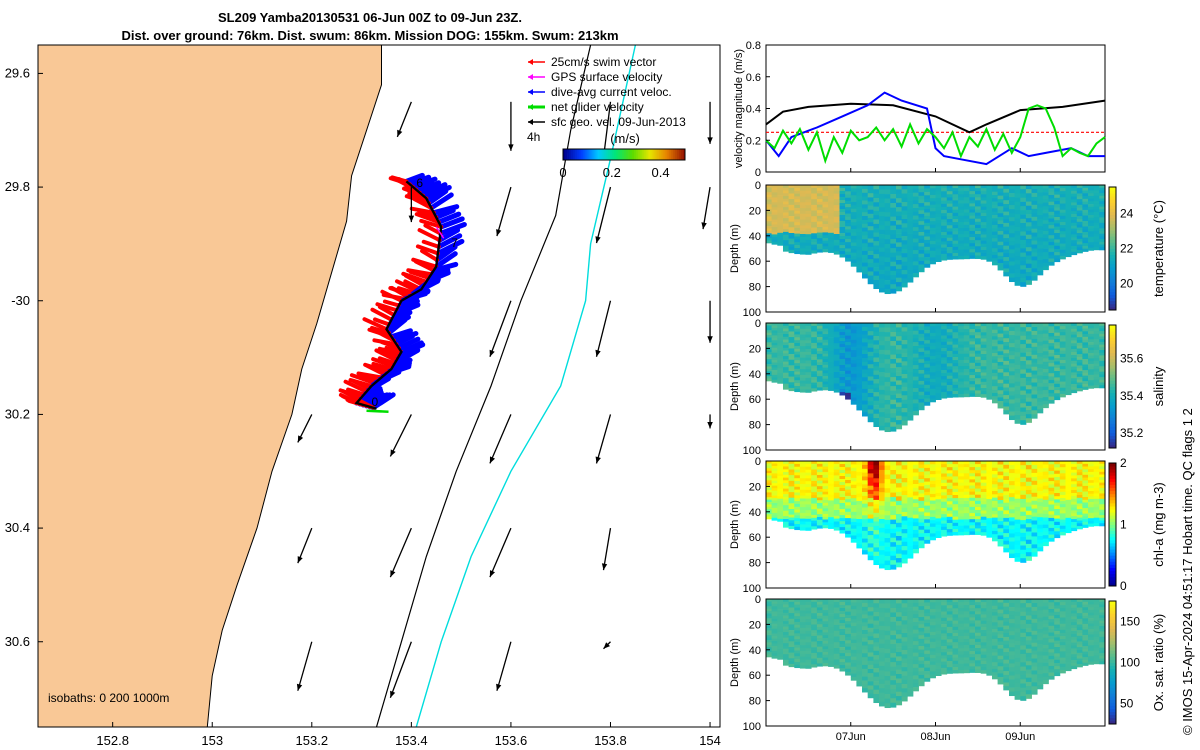  What do you see at coordinates (1158, 524) in the screenshot?
I see `heatmap-colorbar-label: chl-a (mg m-3)` at bounding box center [1158, 524].